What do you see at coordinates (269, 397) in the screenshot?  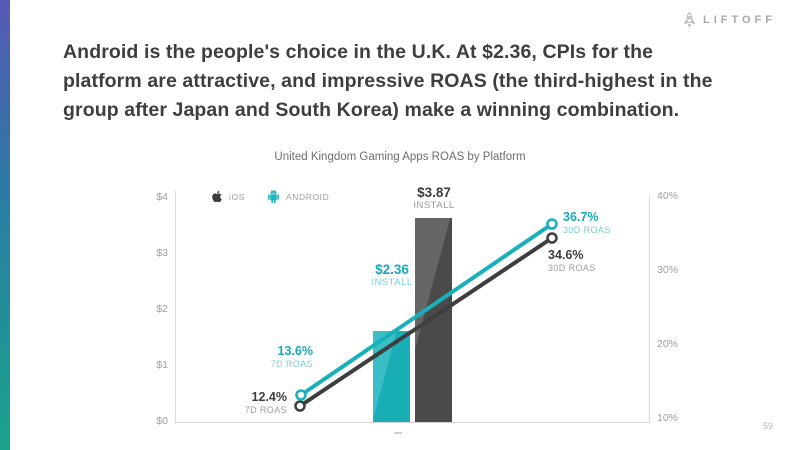 I see `point-value: 12.4%` at bounding box center [269, 397].